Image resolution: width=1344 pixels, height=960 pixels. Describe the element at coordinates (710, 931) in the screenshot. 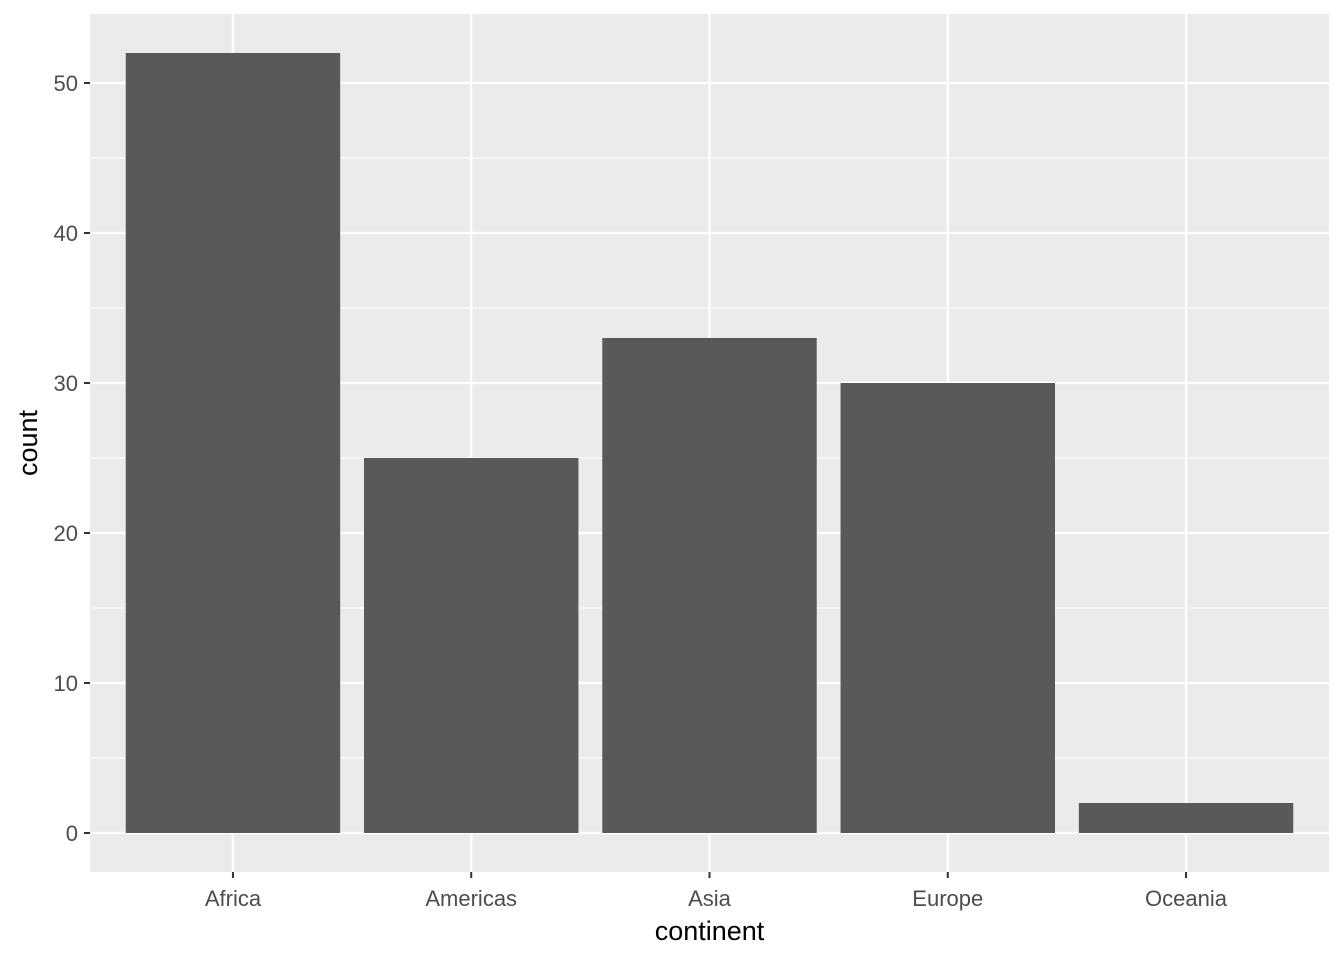

I see `x-axis-title: continent` at that location.